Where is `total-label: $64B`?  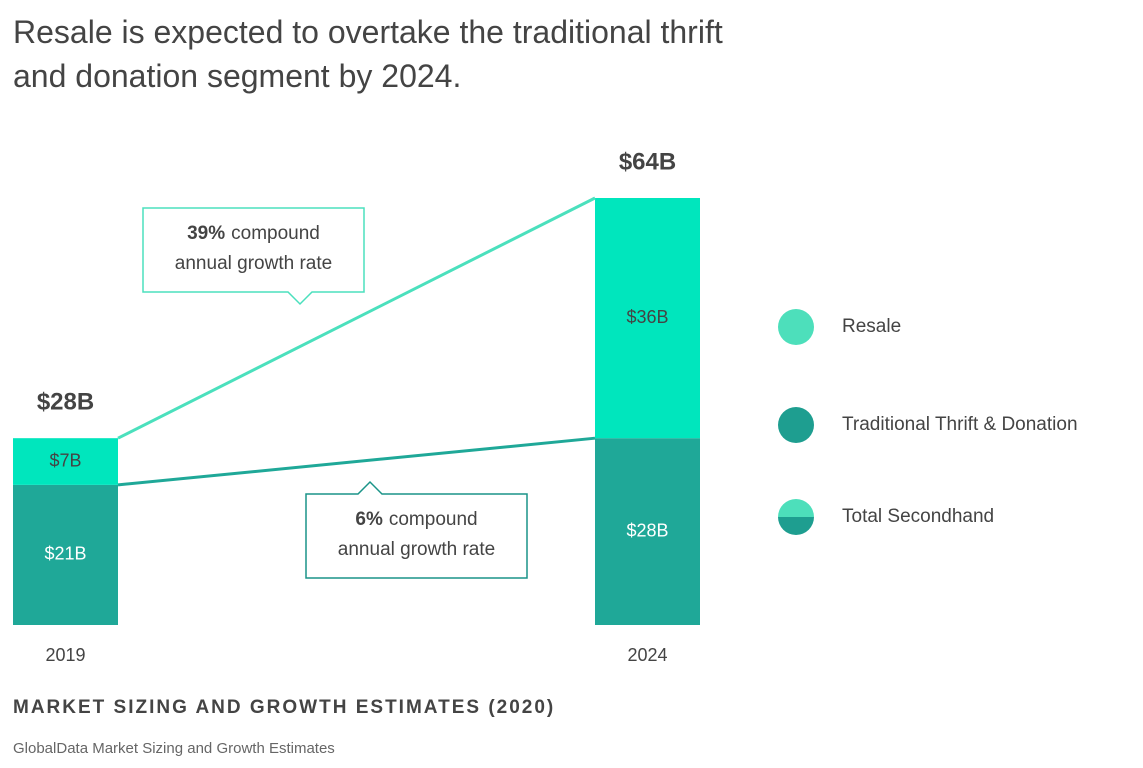 total-label: $64B is located at coordinates (647, 161).